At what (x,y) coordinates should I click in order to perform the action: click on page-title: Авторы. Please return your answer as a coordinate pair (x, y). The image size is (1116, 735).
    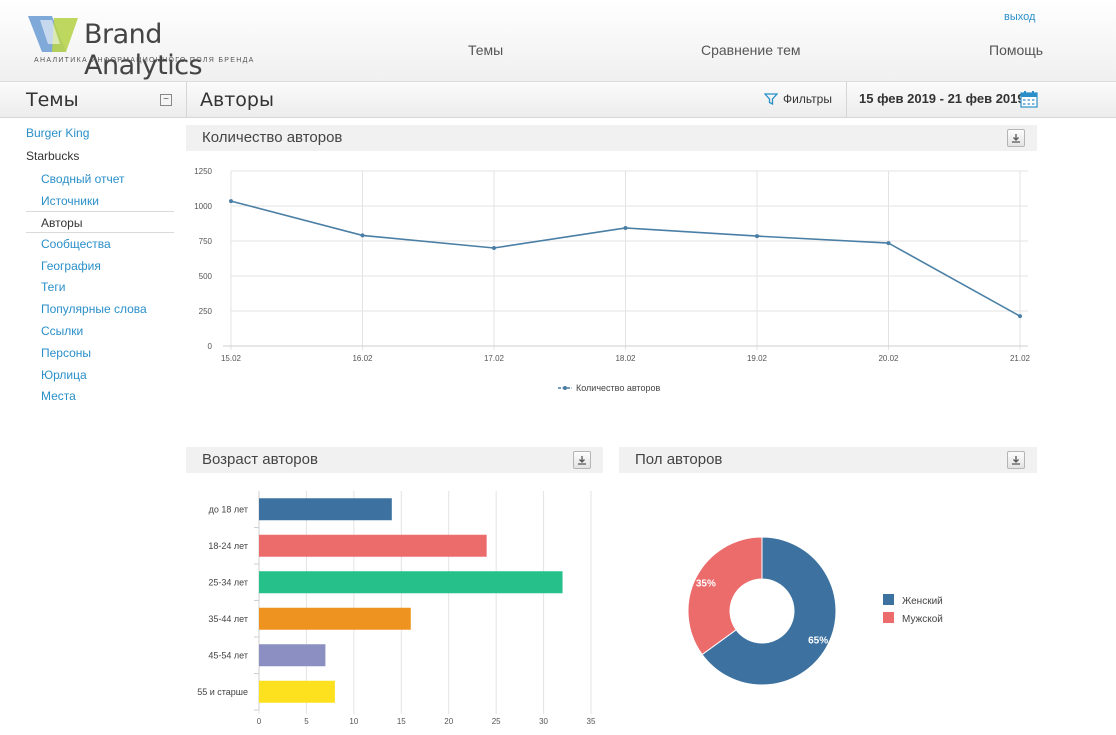
    Looking at the image, I should click on (237, 100).